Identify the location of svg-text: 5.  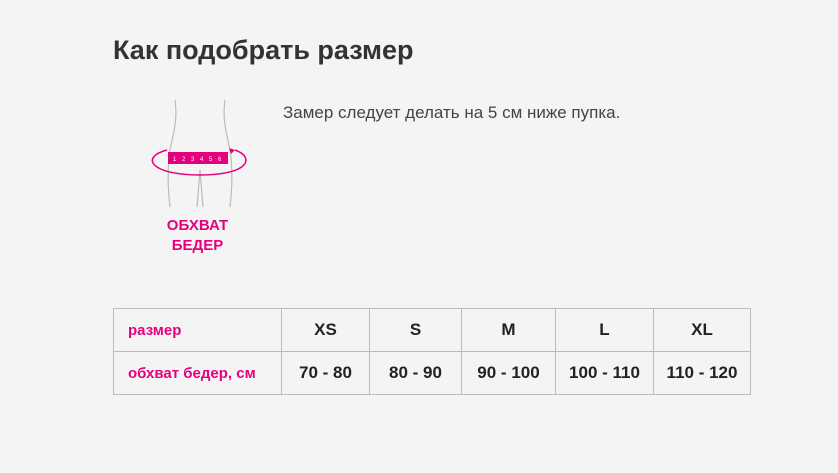
(211, 160).